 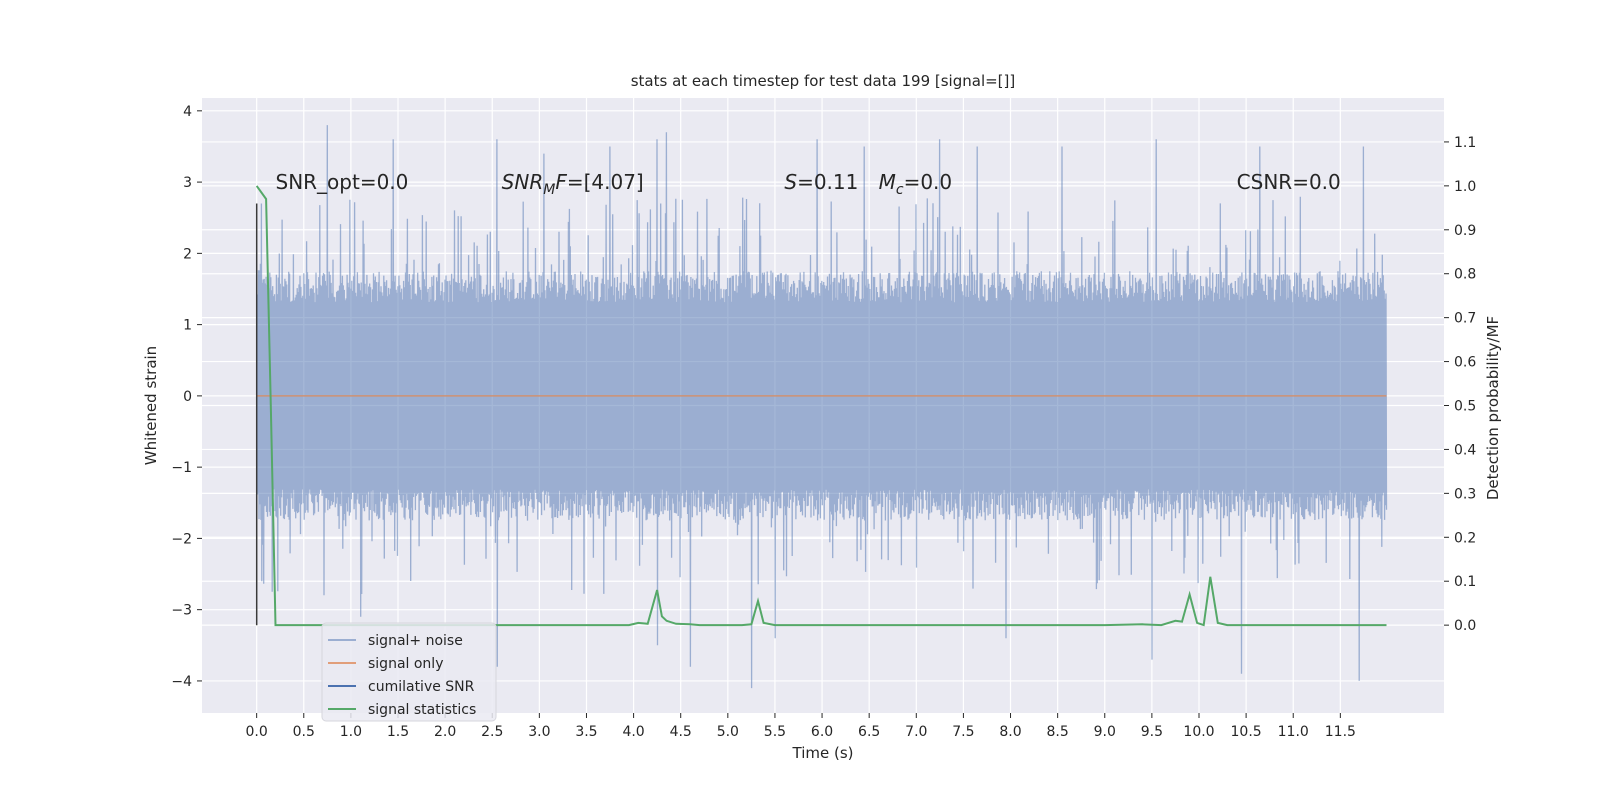 I want to click on y-left-tick-label: 3, so click(x=187, y=183).